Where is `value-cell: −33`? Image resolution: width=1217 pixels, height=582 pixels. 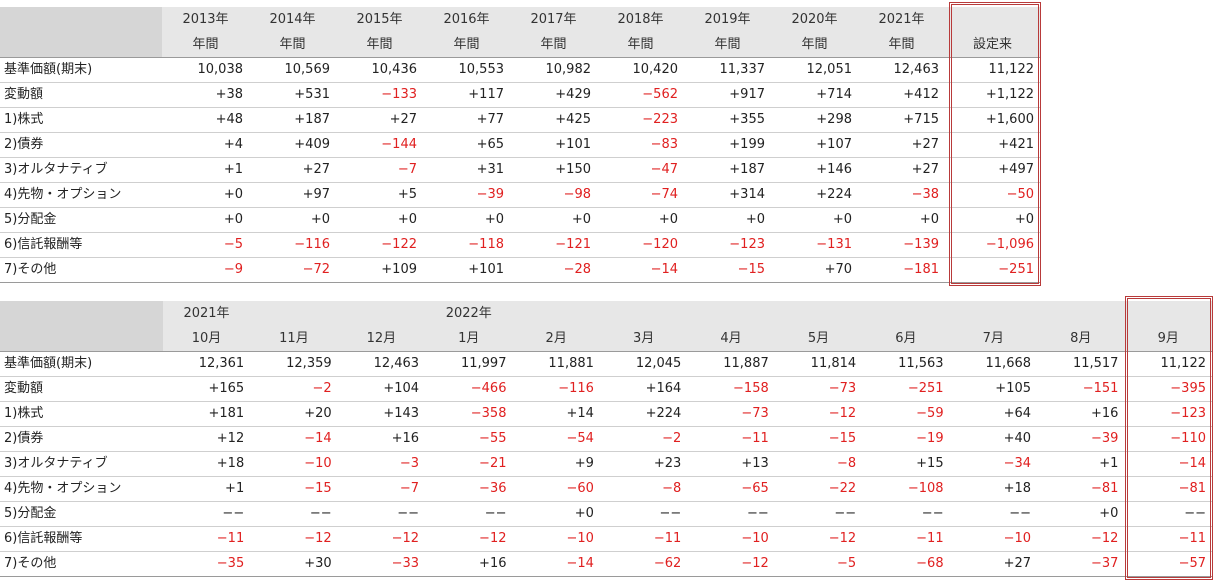 value-cell: −33 is located at coordinates (381, 564).